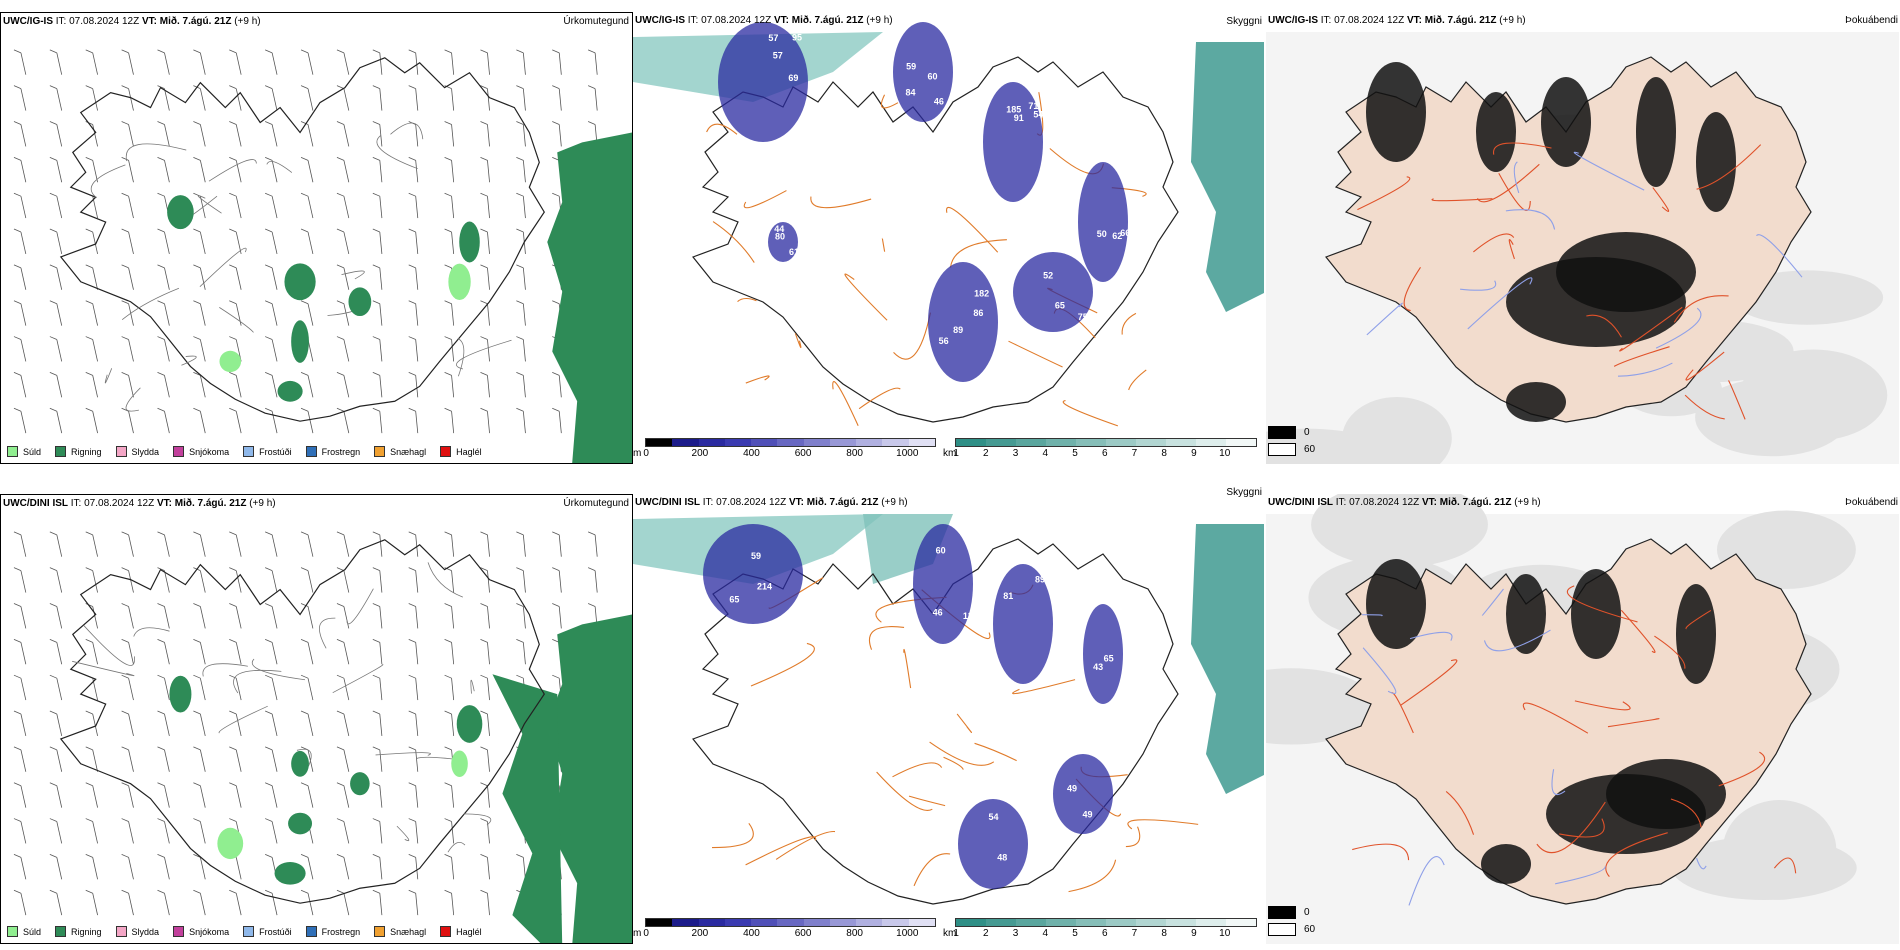 The width and height of the screenshot is (1900, 950). I want to click on legend-label: Slydda, so click(145, 931).